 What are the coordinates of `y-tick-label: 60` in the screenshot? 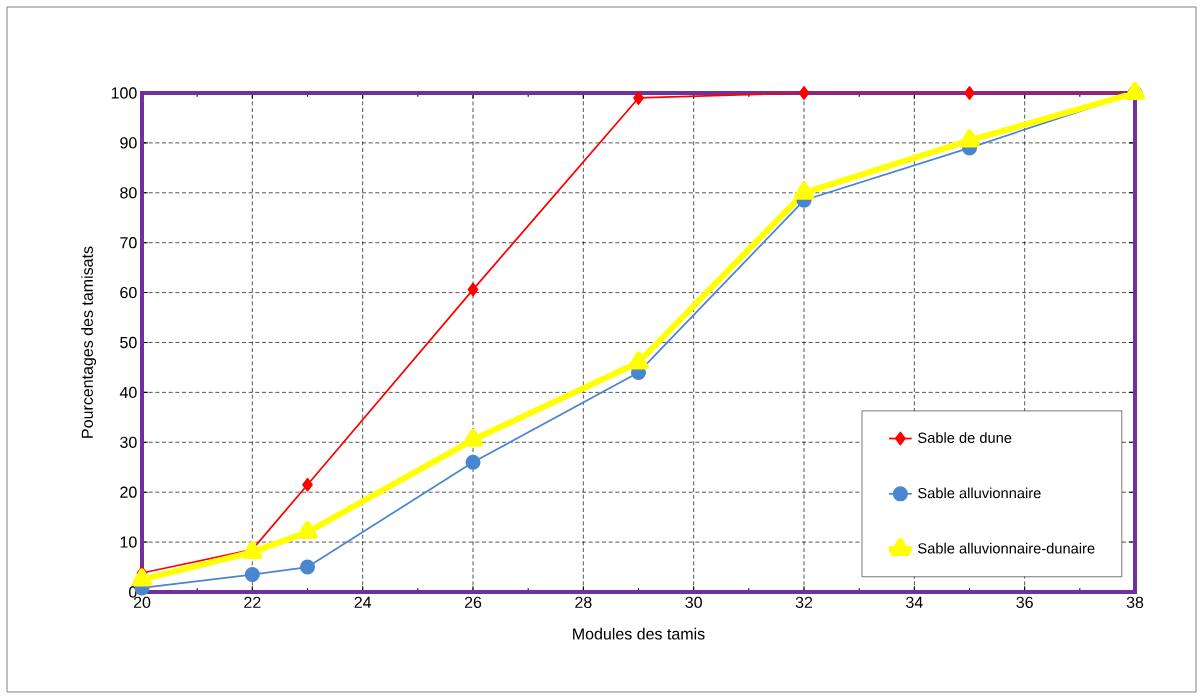 It's located at (128, 292).